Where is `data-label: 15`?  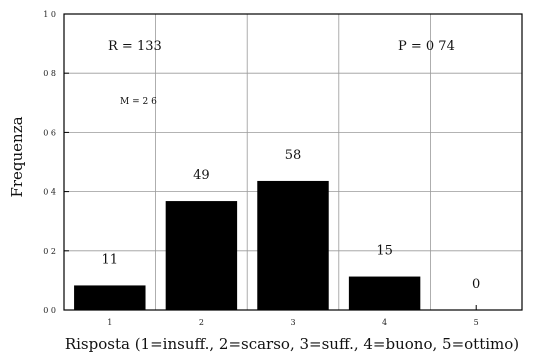 data-label: 15 is located at coordinates (384, 251).